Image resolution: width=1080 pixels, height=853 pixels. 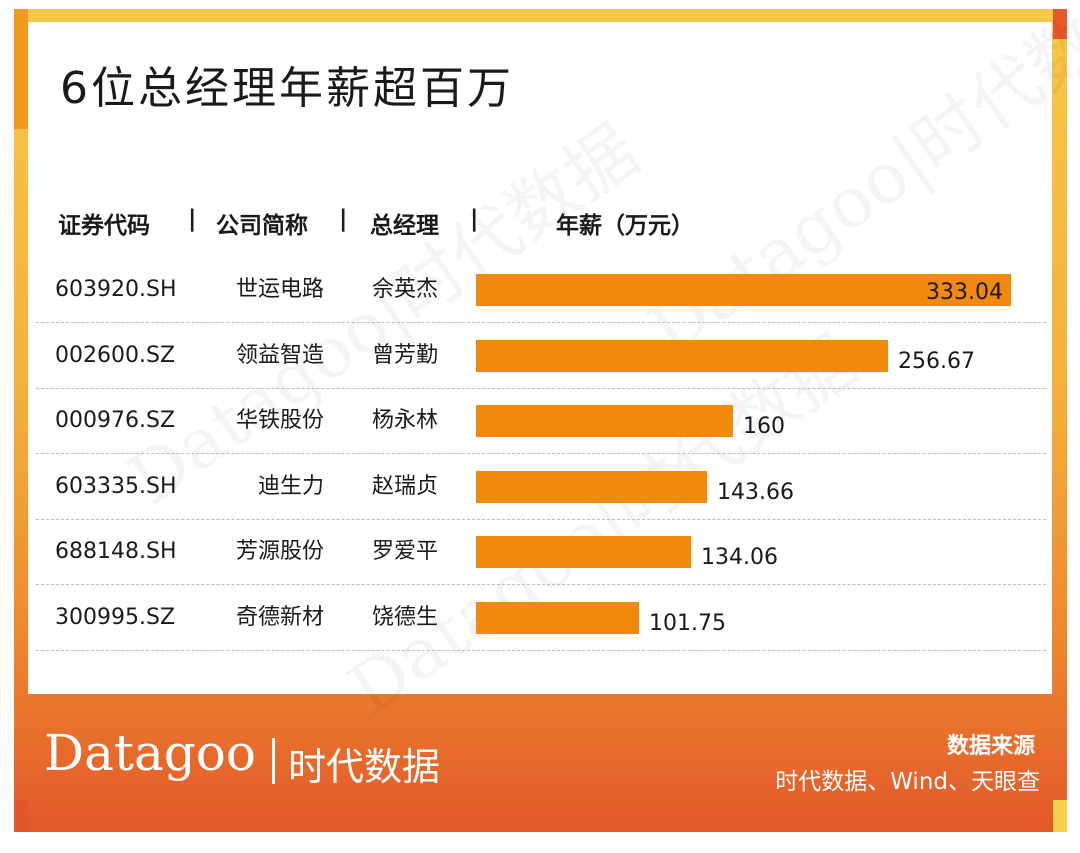 I want to click on header-company: 公司简称, so click(x=262, y=226).